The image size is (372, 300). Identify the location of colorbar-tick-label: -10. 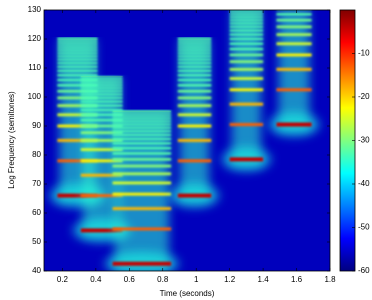
(364, 53).